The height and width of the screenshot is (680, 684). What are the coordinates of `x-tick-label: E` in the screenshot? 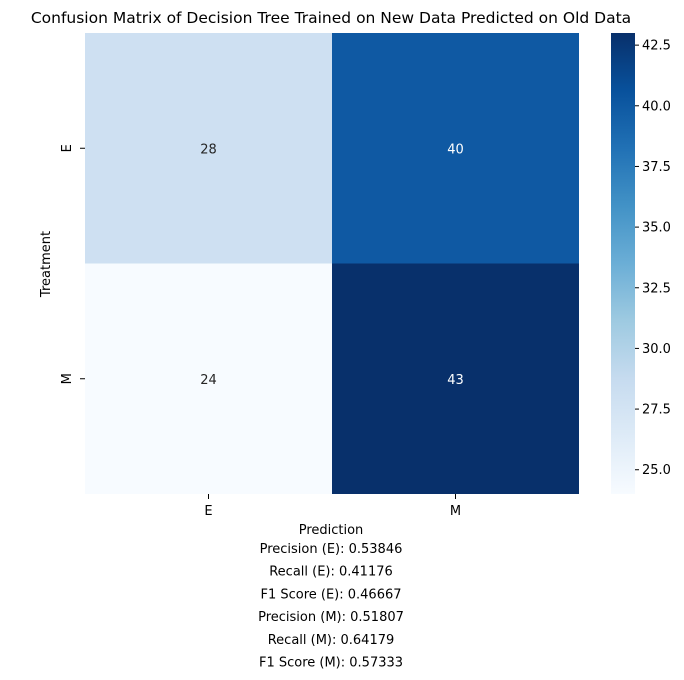 It's located at (208, 511).